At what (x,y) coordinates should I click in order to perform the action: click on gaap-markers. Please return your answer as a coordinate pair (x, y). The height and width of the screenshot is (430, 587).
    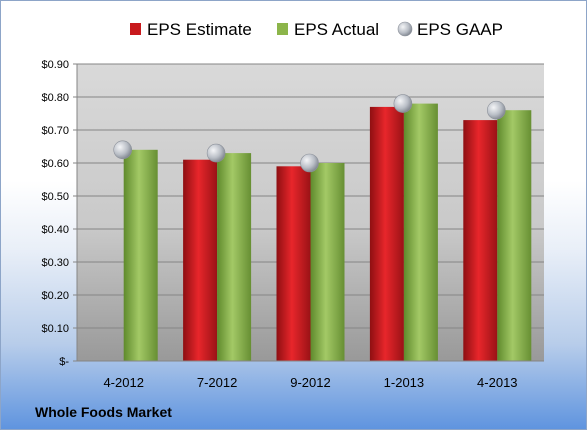
    Looking at the image, I should click on (309, 133).